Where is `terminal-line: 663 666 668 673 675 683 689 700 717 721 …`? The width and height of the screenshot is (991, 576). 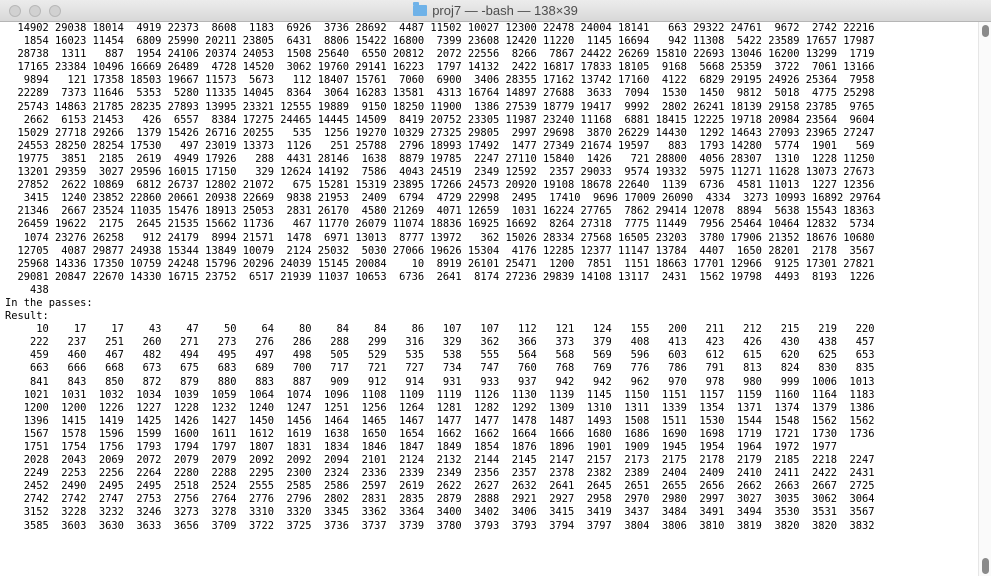
terminal-line: 663 666 668 673 675 683 689 700 717 721 … is located at coordinates (440, 368).